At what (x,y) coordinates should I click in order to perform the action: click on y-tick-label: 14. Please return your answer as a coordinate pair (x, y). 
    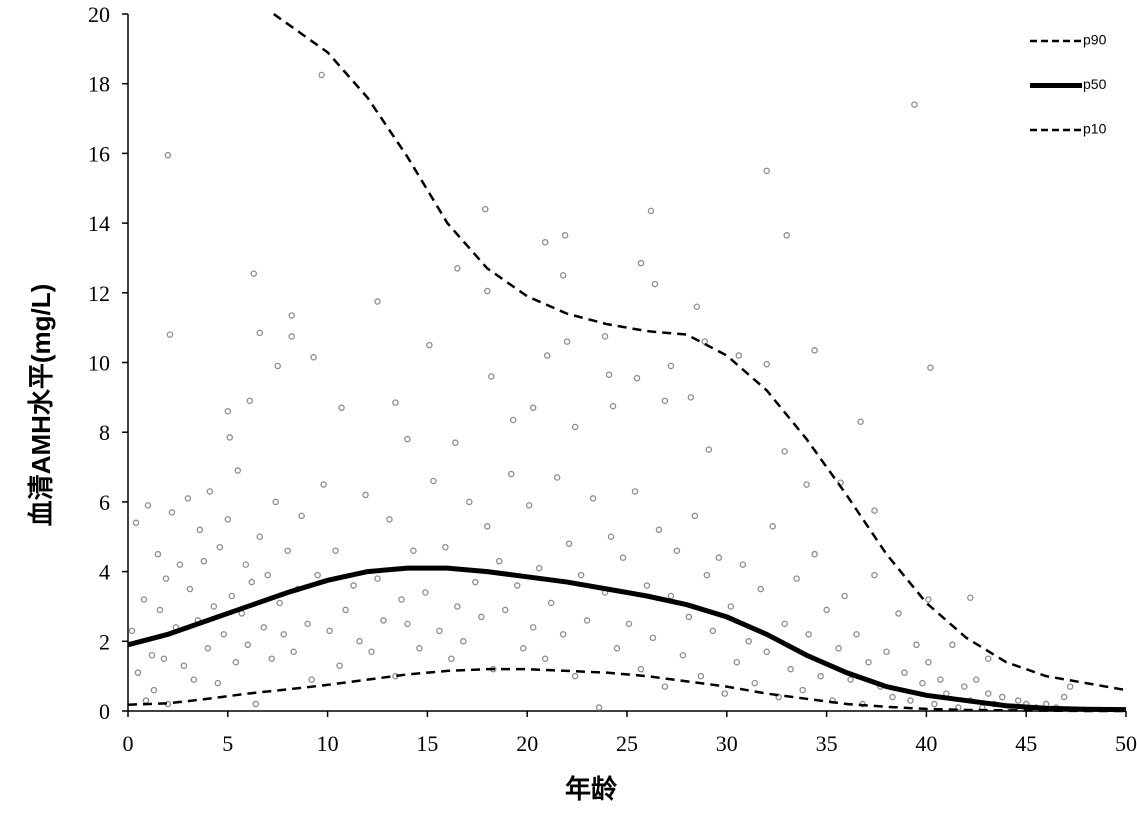
    Looking at the image, I should click on (99, 223).